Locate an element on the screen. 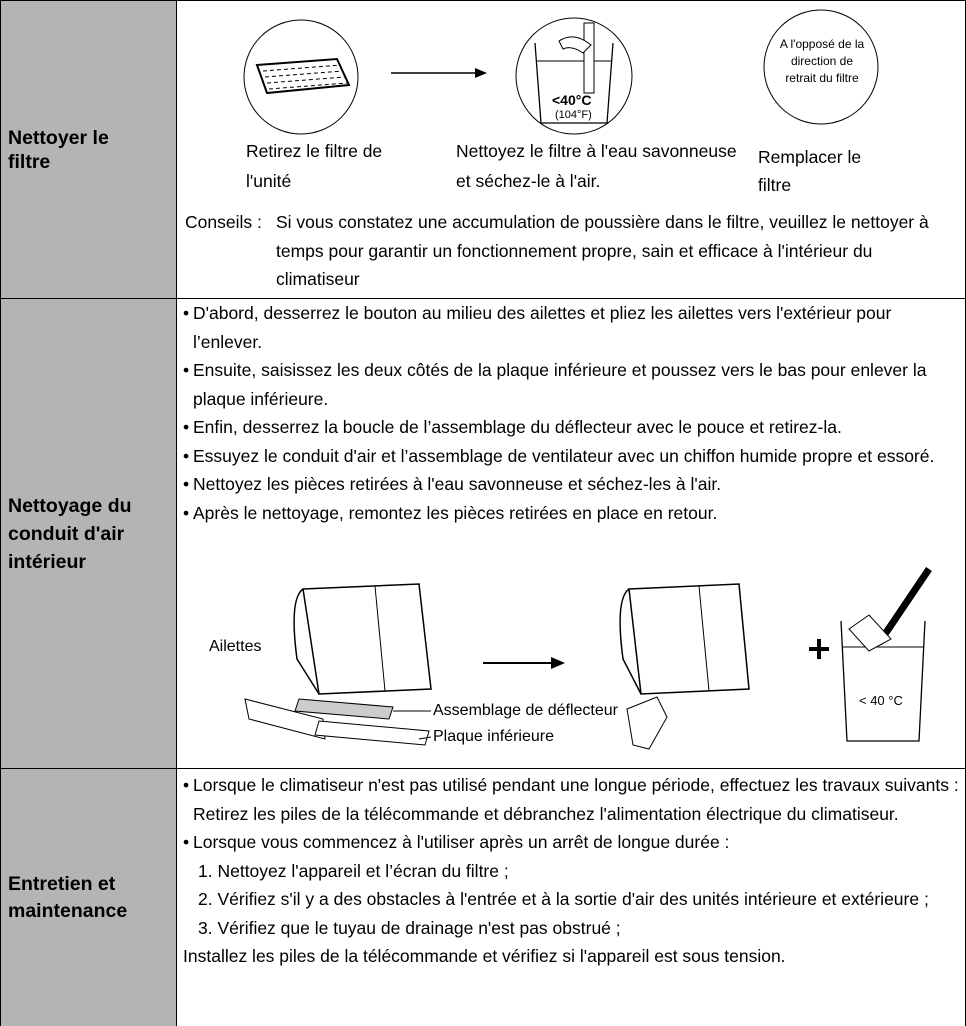 This screenshot has height=1026, width=966. louver is located at coordinates (285, 719).